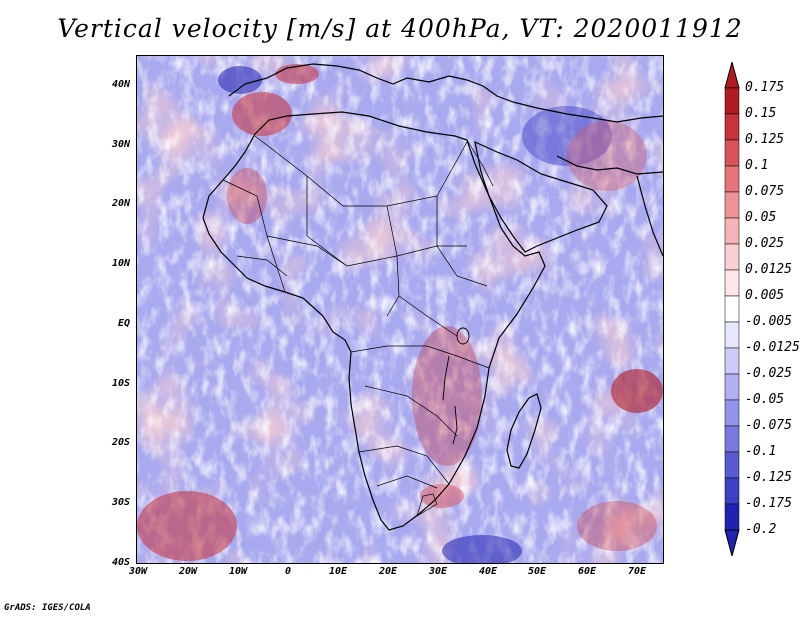  What do you see at coordinates (188, 571) in the screenshot?
I see `lon-label-20w: 20W` at bounding box center [188, 571].